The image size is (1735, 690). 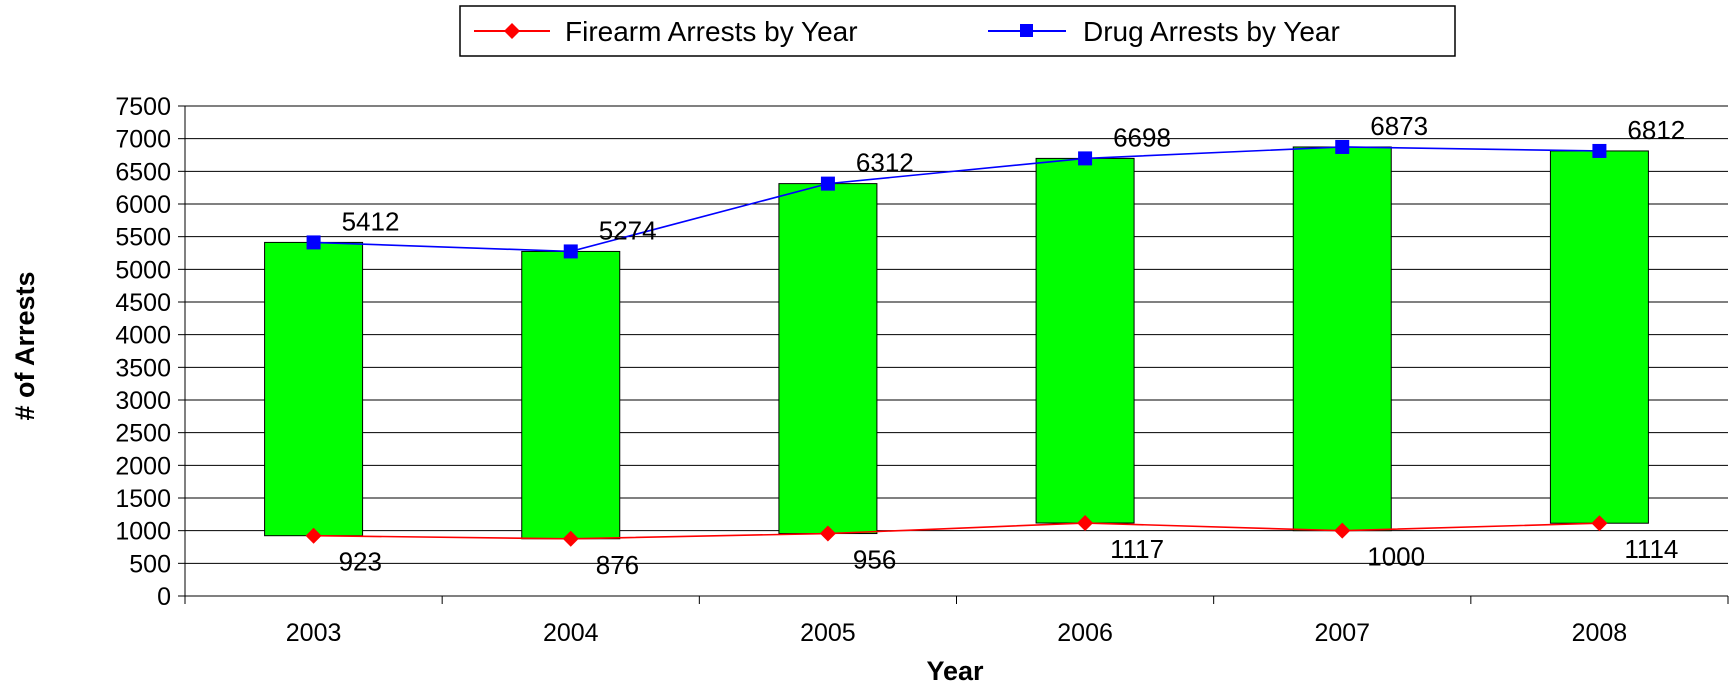 What do you see at coordinates (25, 345) in the screenshot?
I see `y-axis-title: # of Arrests` at bounding box center [25, 345].